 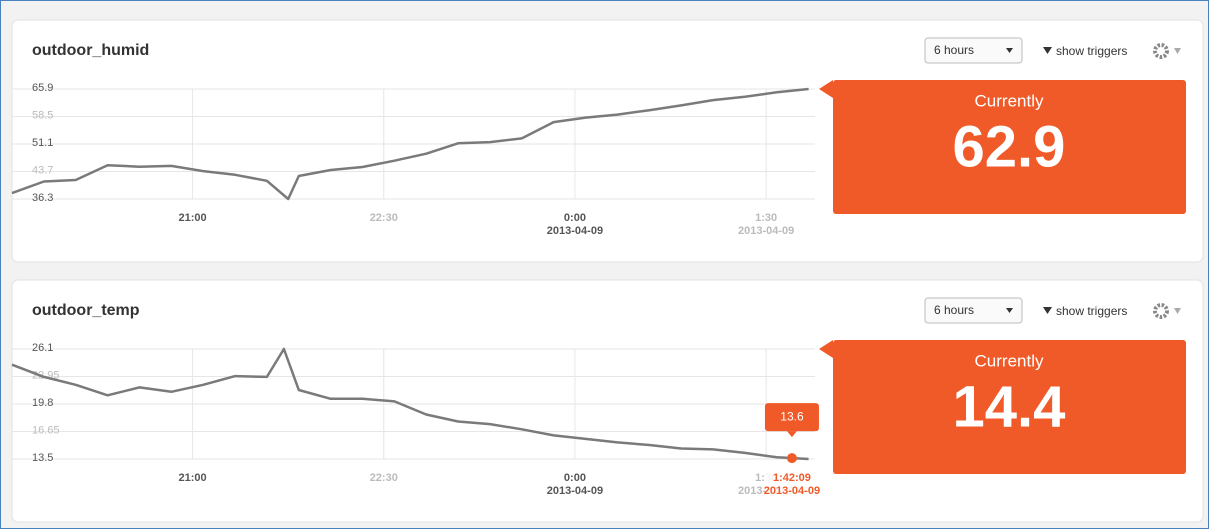 What do you see at coordinates (42, 403) in the screenshot?
I see `y-tick-label: 19.8` at bounding box center [42, 403].